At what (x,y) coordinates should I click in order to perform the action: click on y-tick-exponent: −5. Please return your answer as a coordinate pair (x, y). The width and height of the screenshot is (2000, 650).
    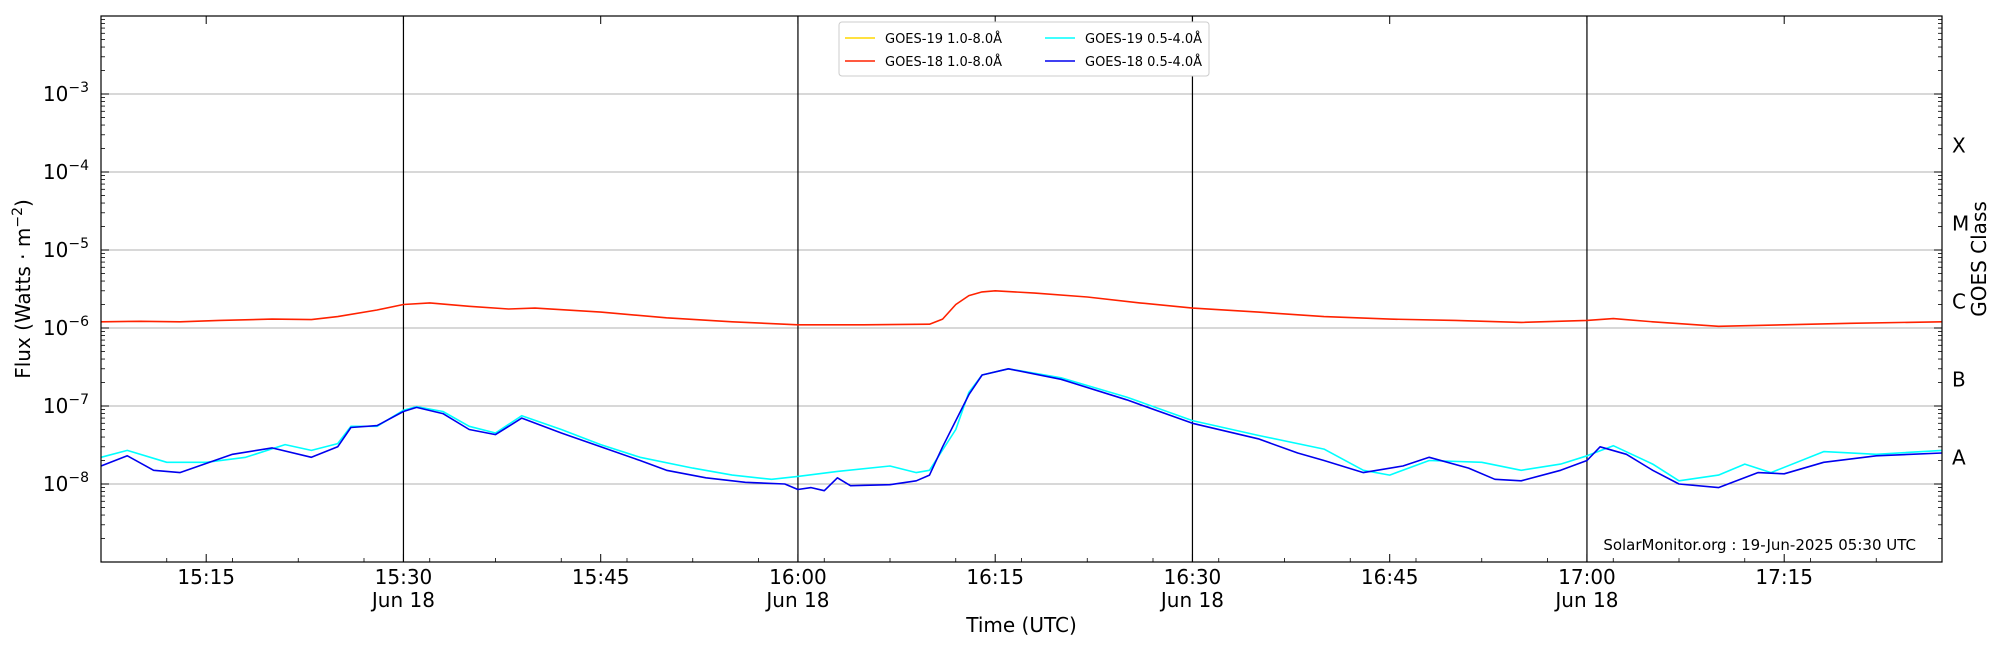
    Looking at the image, I should click on (78, 244).